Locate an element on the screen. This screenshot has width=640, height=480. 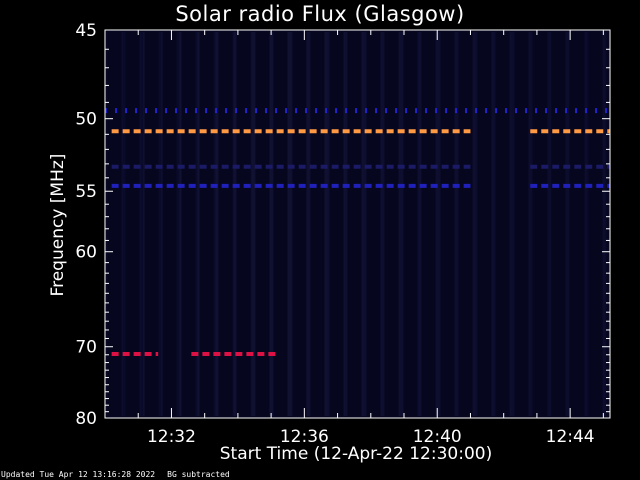
y-tick-label: 60 is located at coordinates (86, 253).